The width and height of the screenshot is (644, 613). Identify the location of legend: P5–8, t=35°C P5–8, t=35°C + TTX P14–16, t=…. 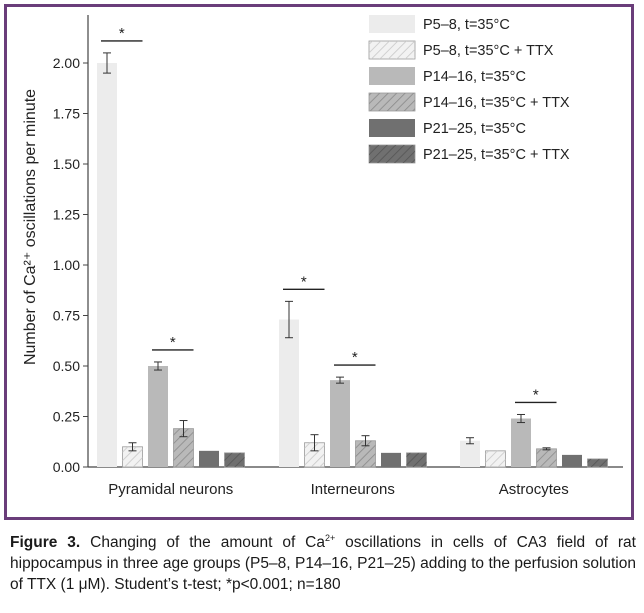
(469, 89).